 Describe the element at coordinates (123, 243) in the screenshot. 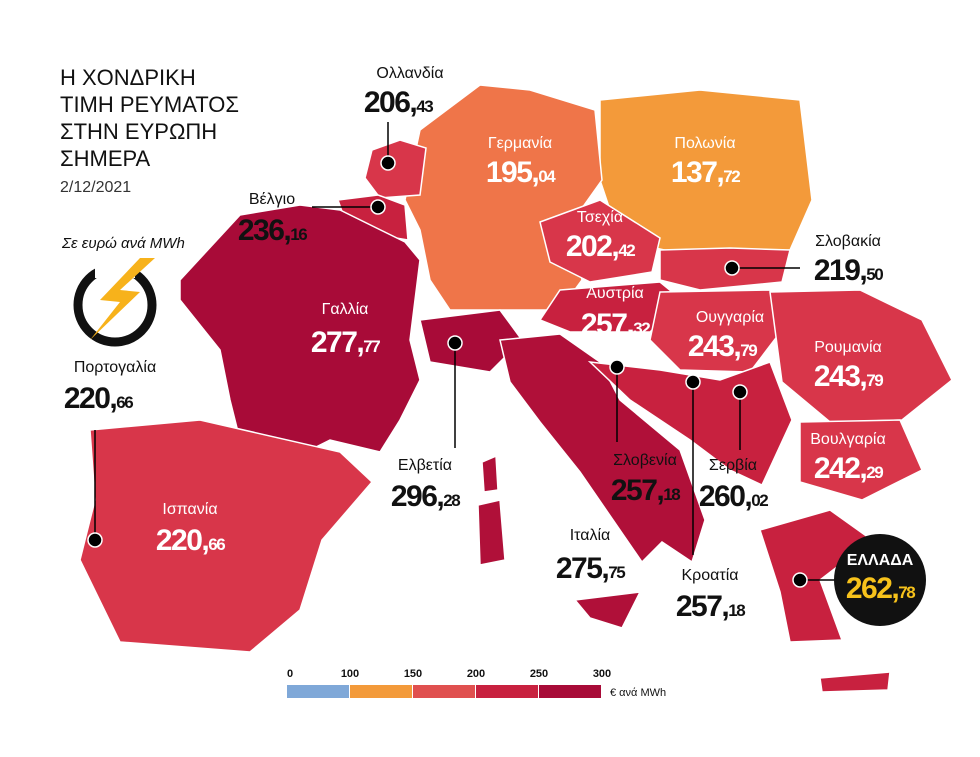

I see `unit-note: Σε ευρώ ανά MWh` at that location.